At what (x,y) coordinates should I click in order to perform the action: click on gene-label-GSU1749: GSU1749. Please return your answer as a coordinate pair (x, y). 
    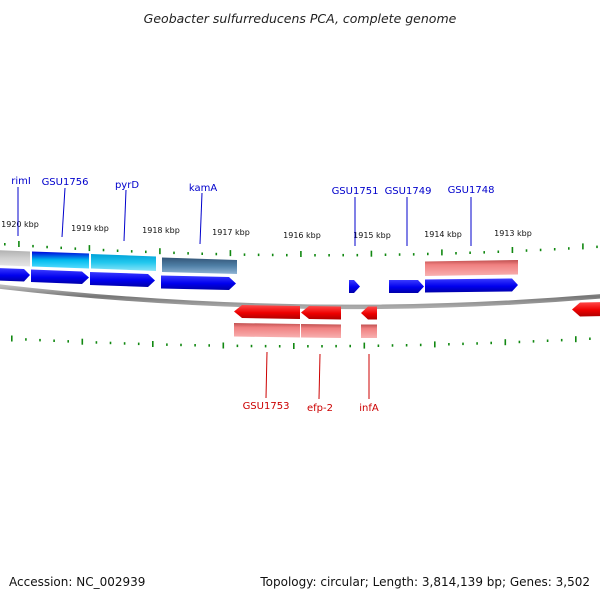
    Looking at the image, I should click on (408, 191).